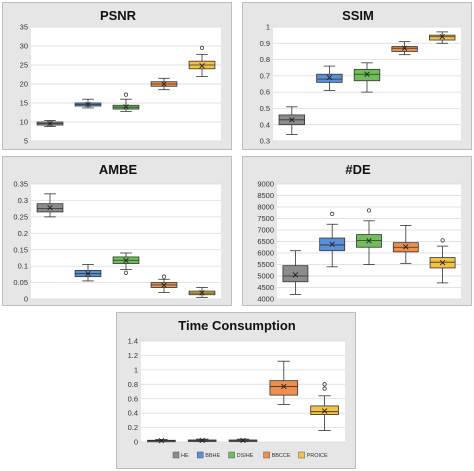 The width and height of the screenshot is (474, 471). What do you see at coordinates (136, 442) in the screenshot?
I see `time-y-tick-label: 0` at bounding box center [136, 442].